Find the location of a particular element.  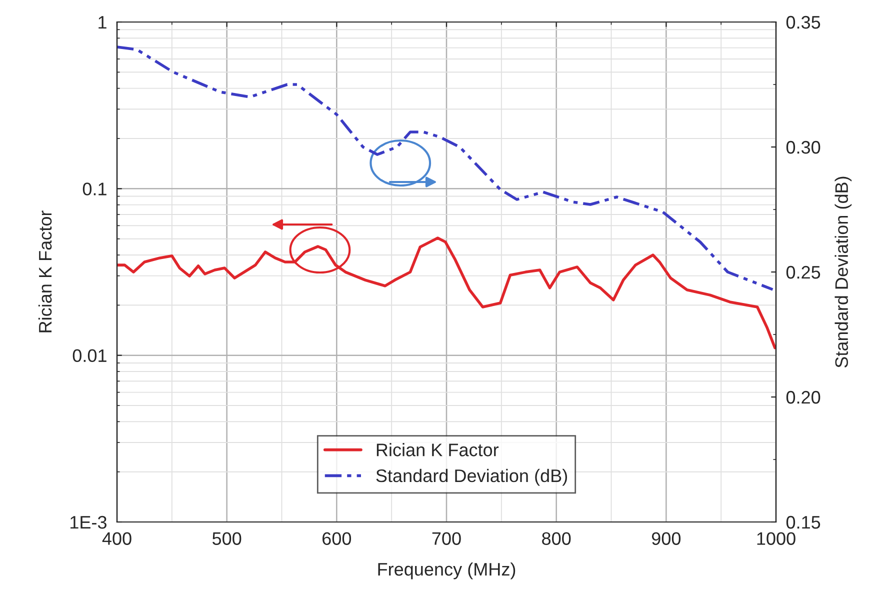

x-tick-label: 500 is located at coordinates (227, 538).